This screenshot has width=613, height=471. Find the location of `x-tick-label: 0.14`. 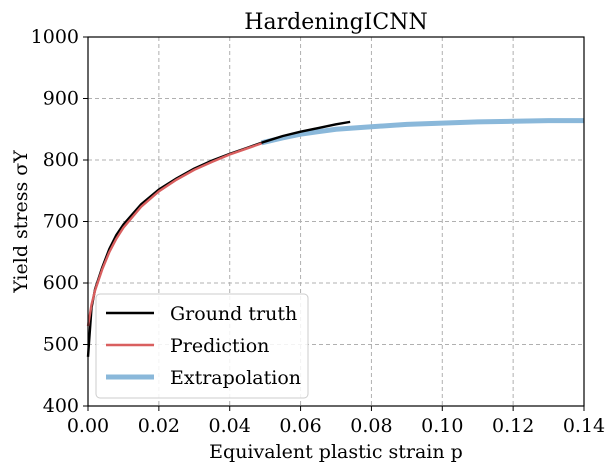

x-tick-label: 0.14 is located at coordinates (584, 426).